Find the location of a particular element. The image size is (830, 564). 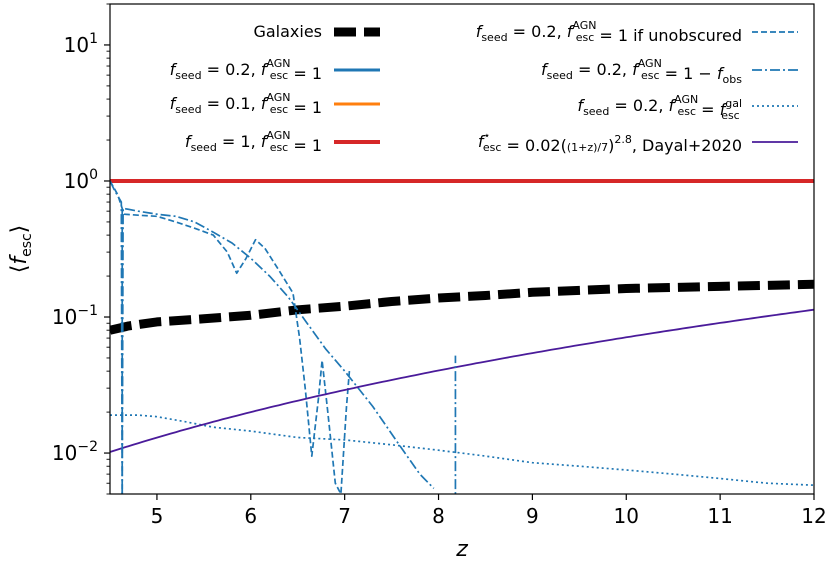

x-tick-label: 11 is located at coordinates (719, 516).